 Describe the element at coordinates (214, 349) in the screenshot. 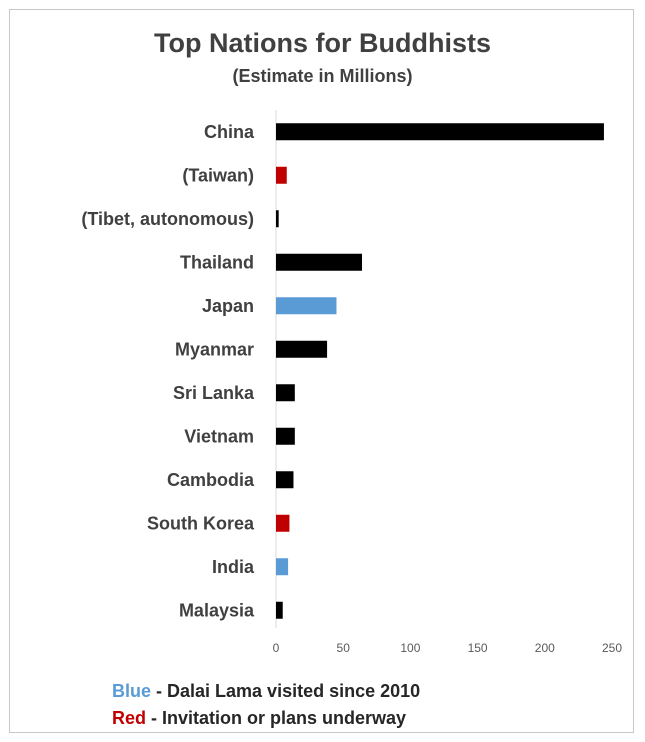

I see `category-label: Myanmar` at that location.